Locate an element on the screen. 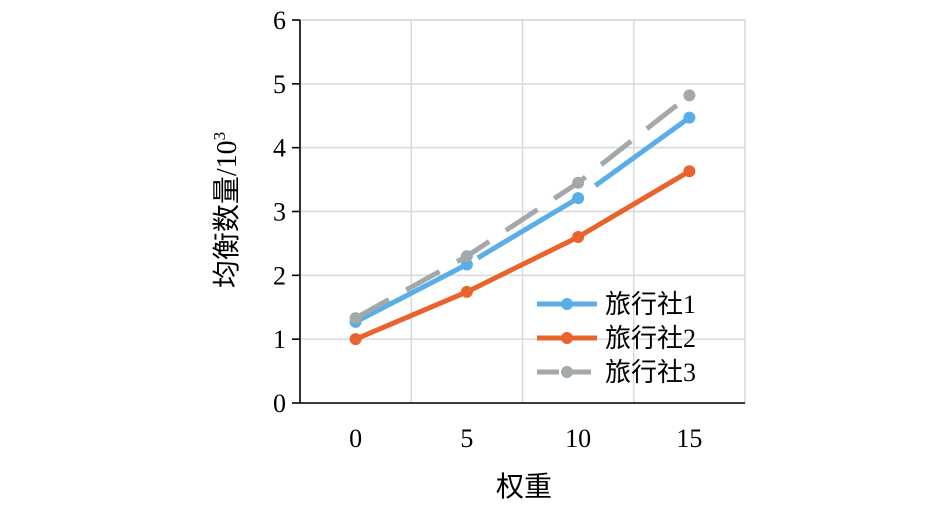  legend-label-2: 旅行社2 is located at coordinates (650, 338).